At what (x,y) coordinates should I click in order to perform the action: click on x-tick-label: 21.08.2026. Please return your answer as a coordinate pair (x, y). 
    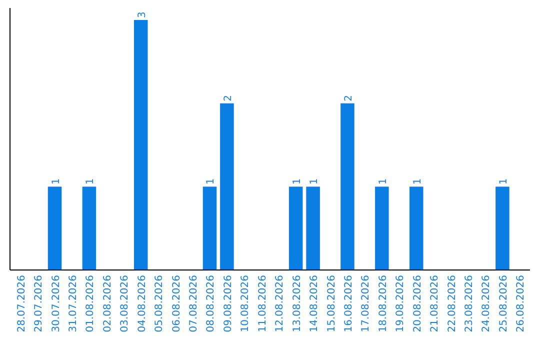
    Looking at the image, I should click on (435, 303).